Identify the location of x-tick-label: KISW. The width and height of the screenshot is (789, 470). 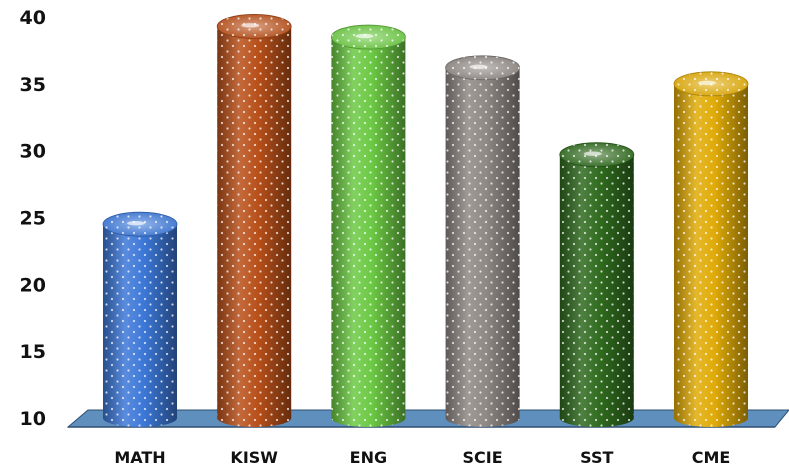
(254, 457).